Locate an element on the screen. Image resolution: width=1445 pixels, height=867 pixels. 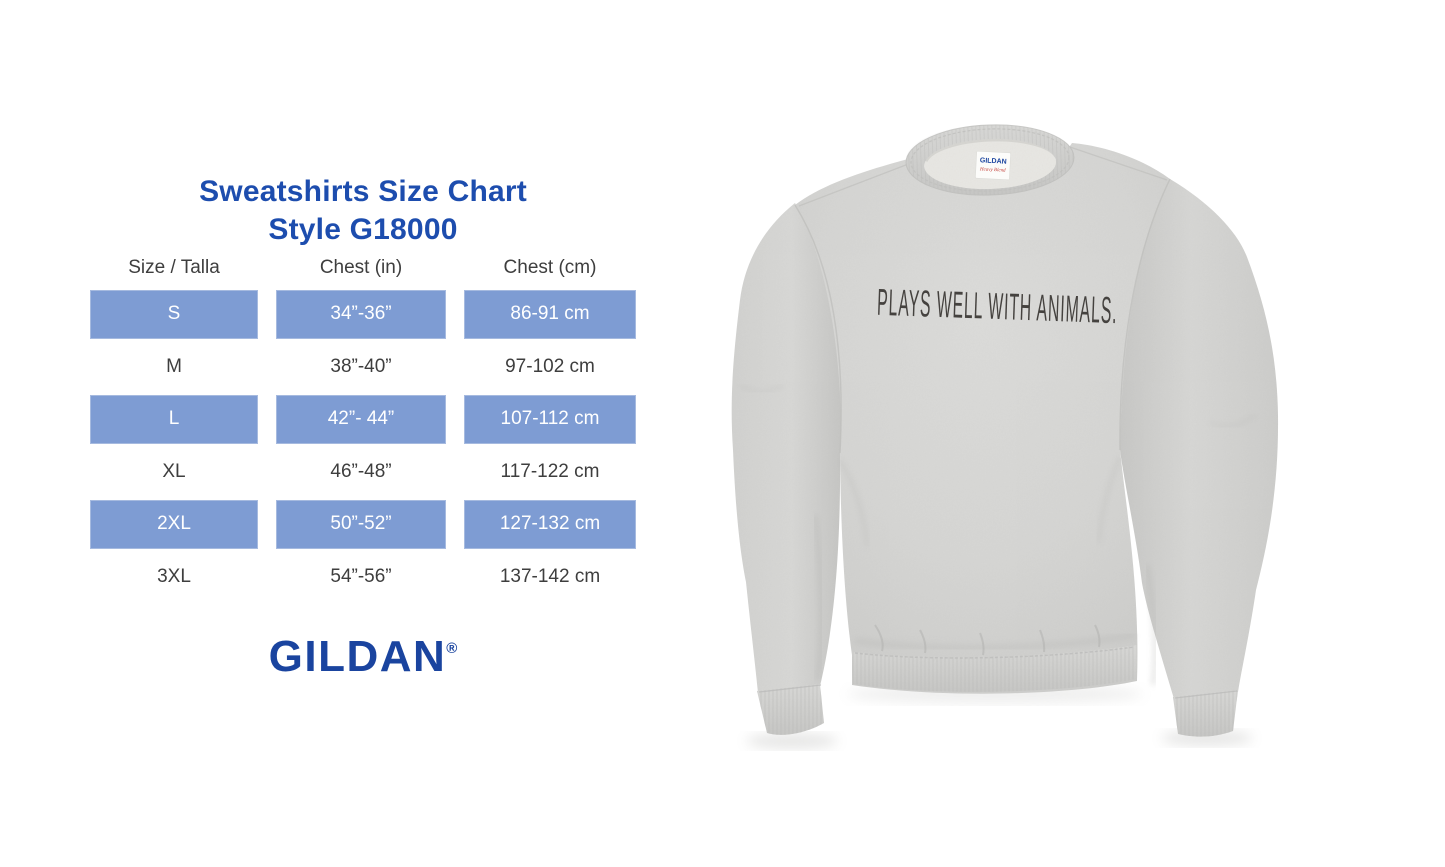
cell-S-chest_in: 34”-36” is located at coordinates (361, 314).